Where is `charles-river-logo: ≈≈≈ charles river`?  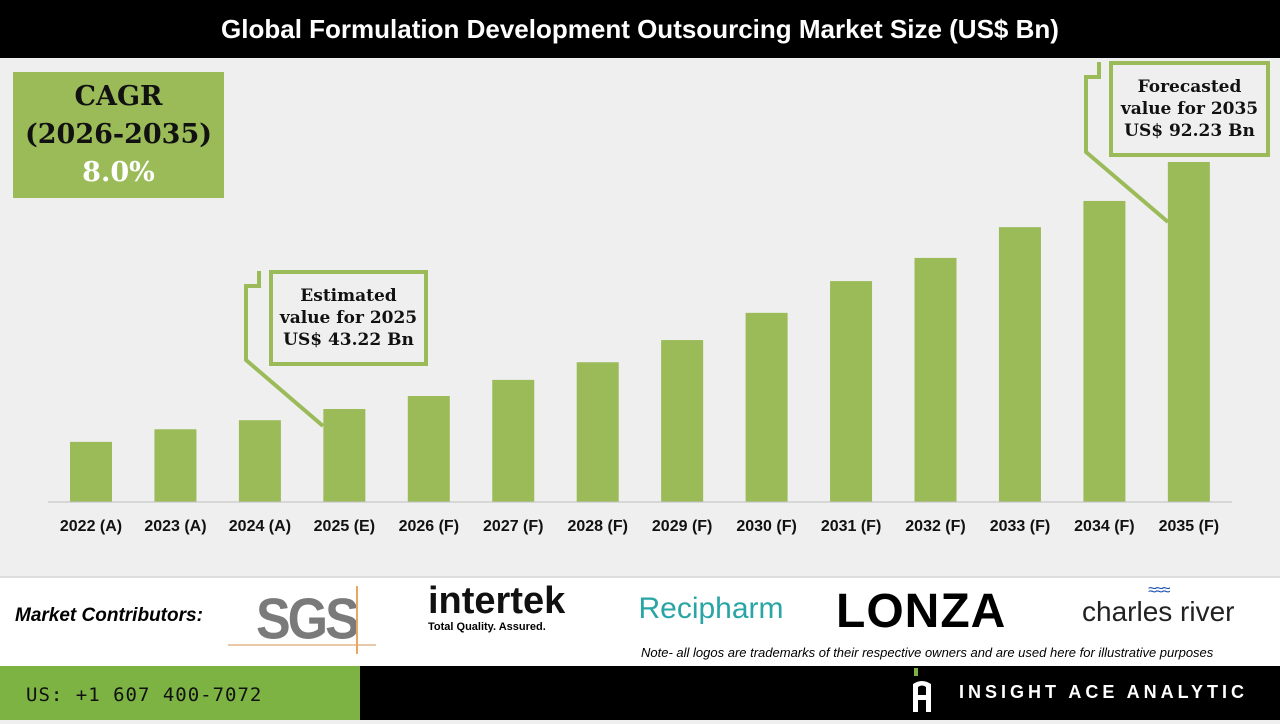
charles-river-logo: ≈≈≈ charles river is located at coordinates (1158, 605).